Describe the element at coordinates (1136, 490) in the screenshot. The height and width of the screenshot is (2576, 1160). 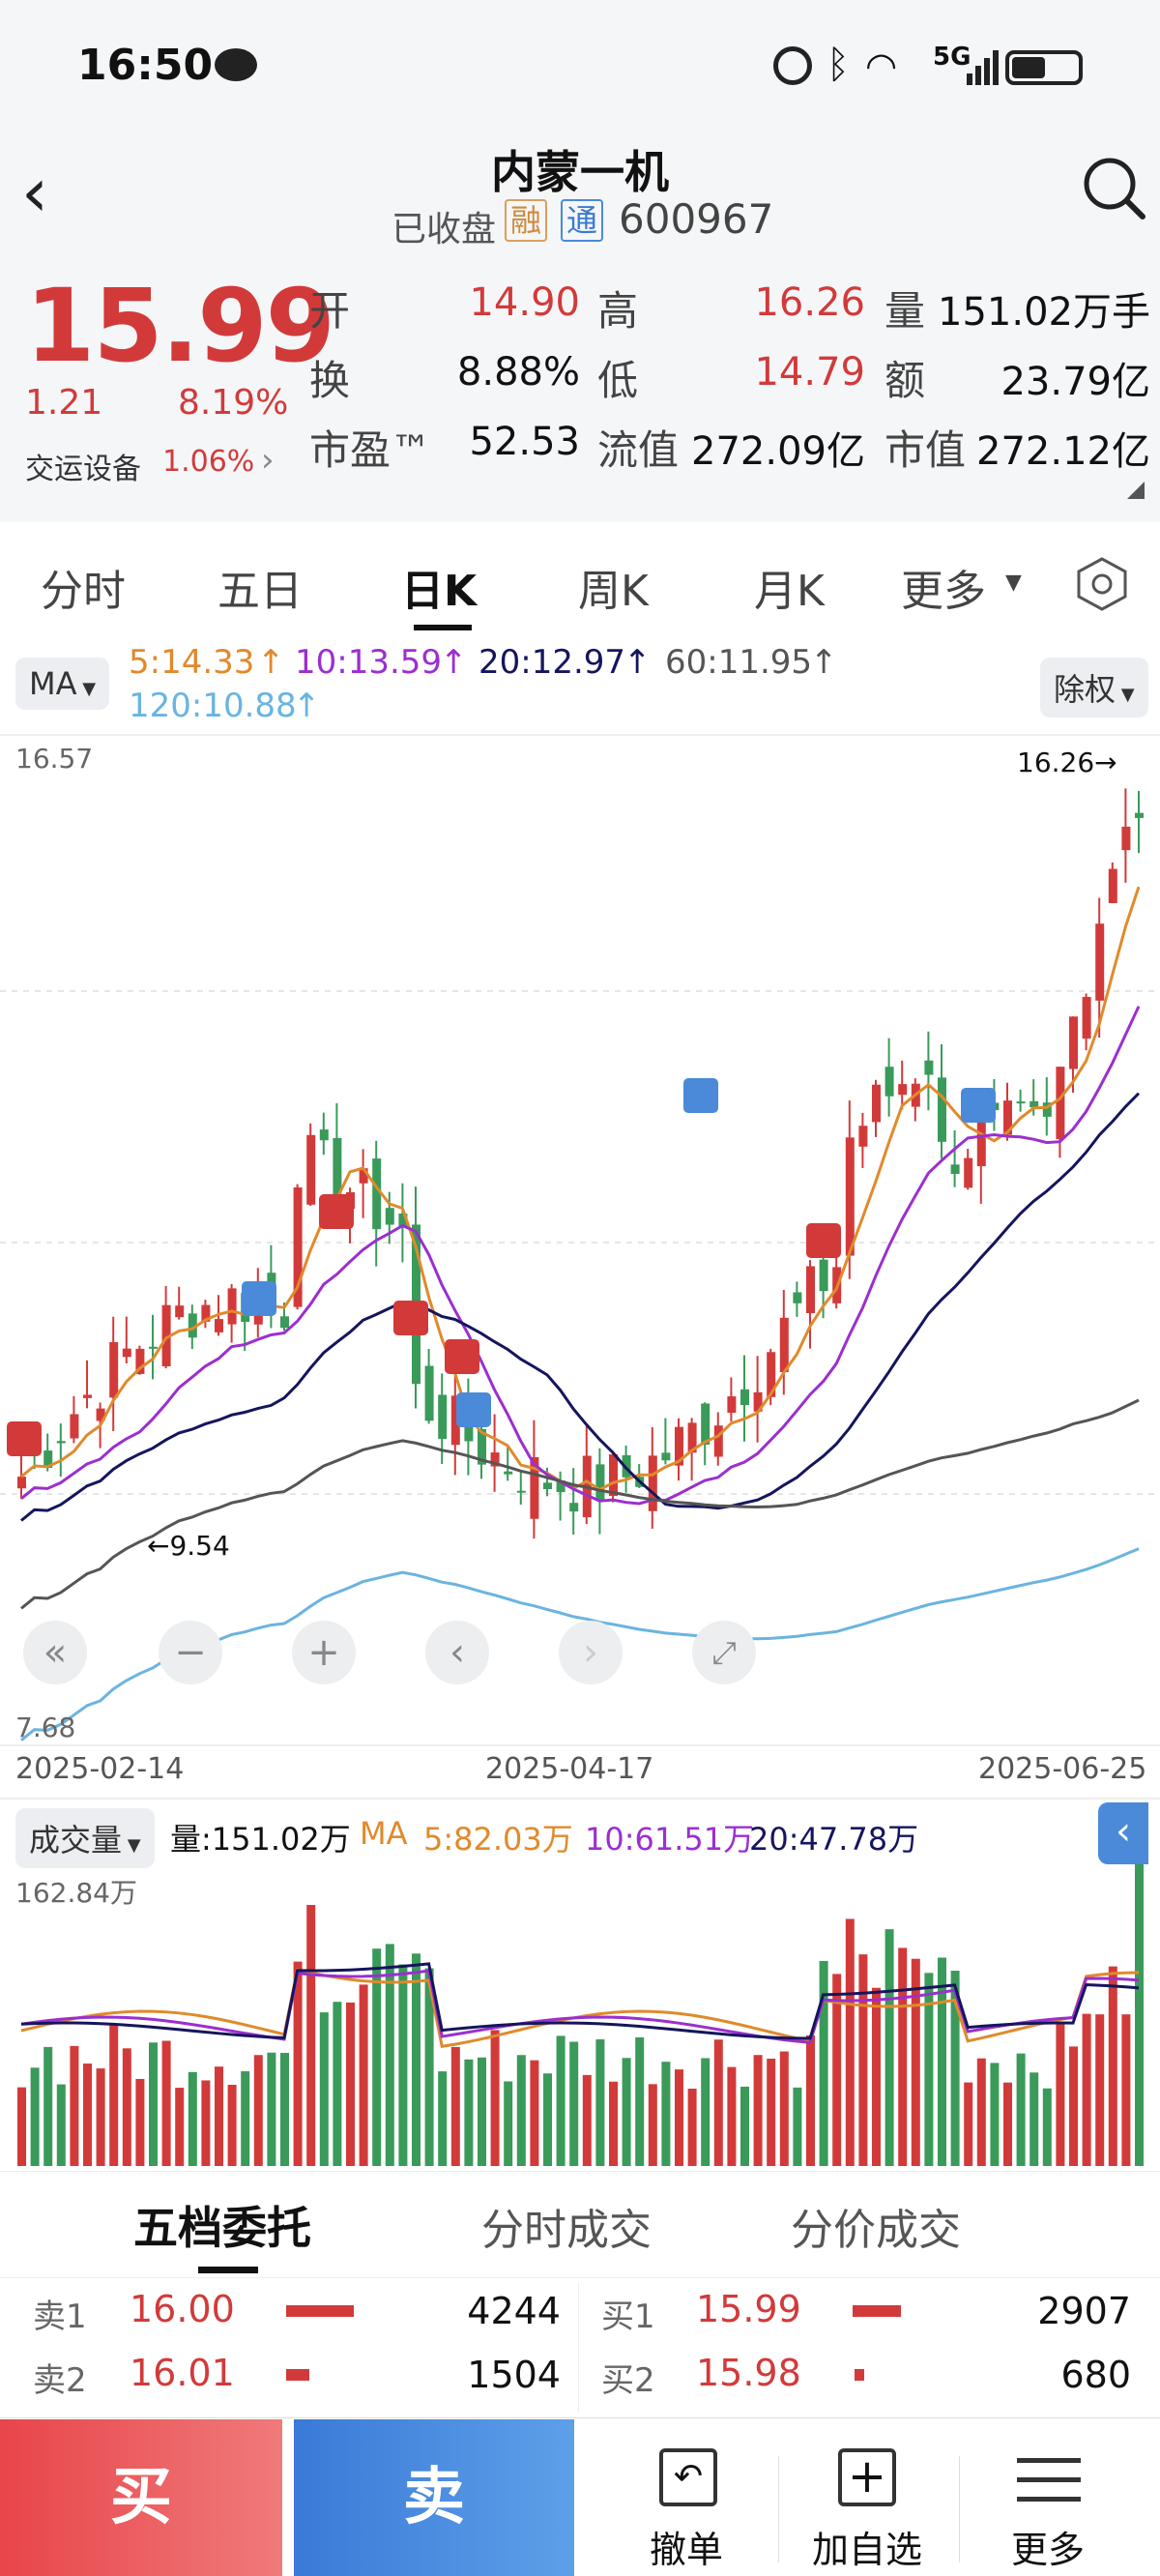
I see `expand-corner-icon` at that location.